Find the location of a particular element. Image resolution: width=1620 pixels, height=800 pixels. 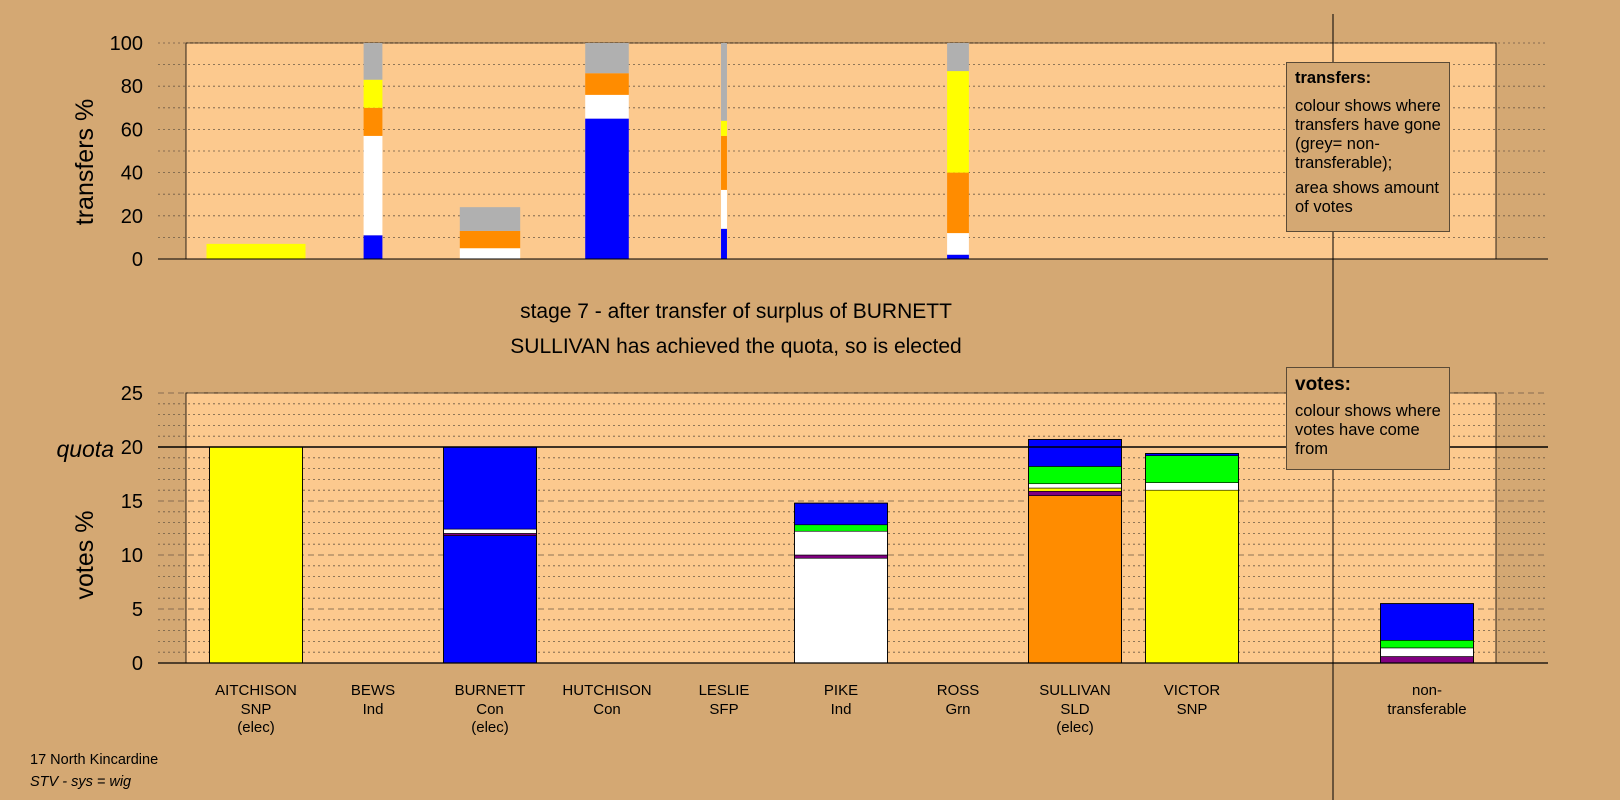

candidate-party: SFP is located at coordinates (723, 709).